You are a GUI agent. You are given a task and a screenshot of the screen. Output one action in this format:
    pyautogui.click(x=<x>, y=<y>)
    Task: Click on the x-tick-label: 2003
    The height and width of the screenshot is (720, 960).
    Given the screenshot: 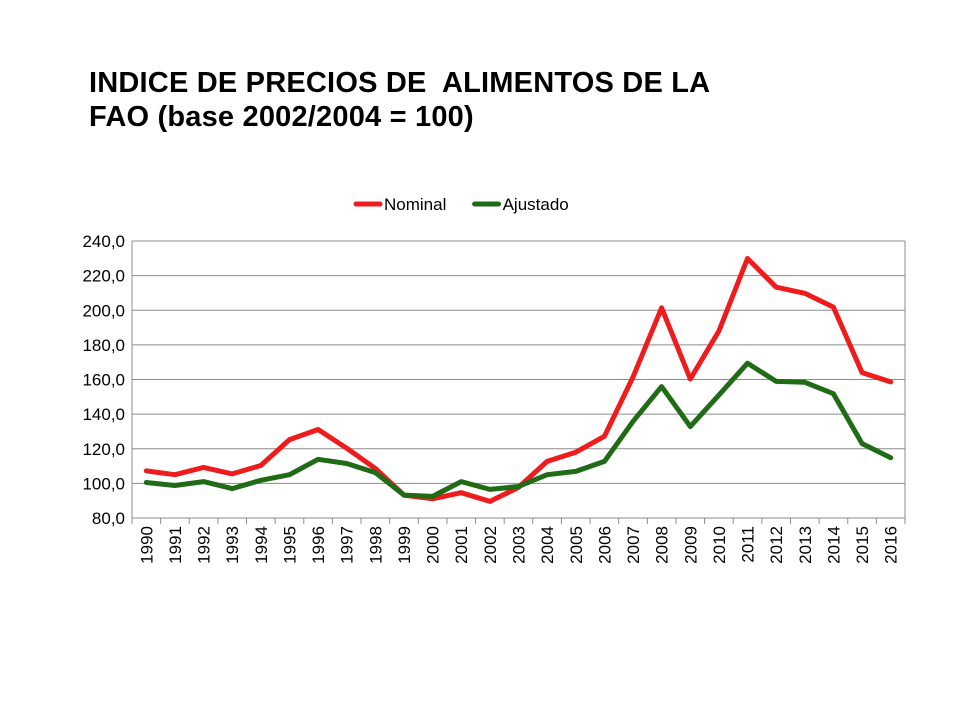 What is the action you would take?
    pyautogui.click(x=519, y=545)
    